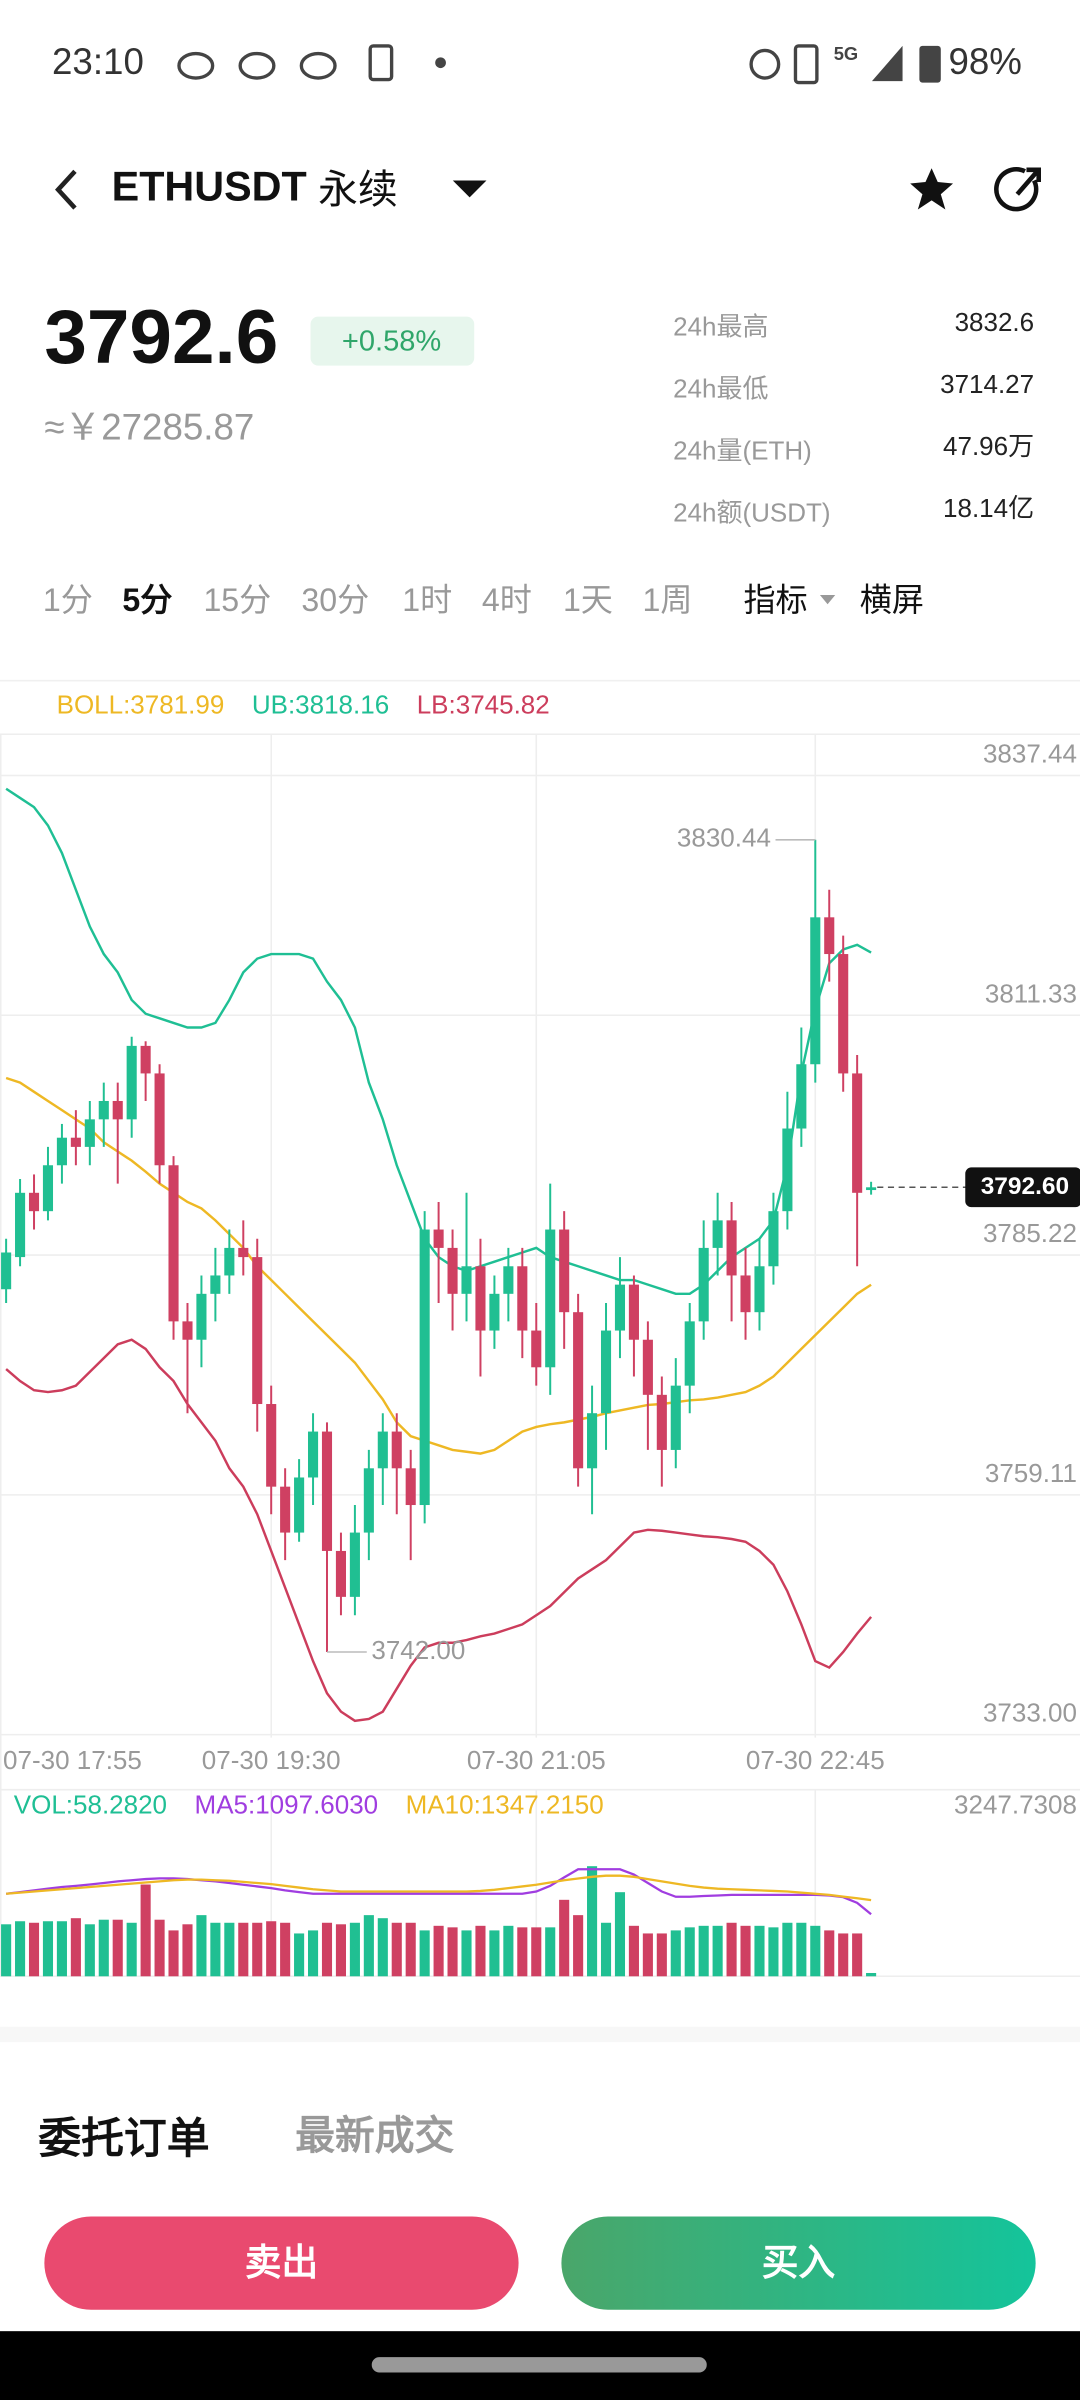  Describe the element at coordinates (237, 600) in the screenshot. I see `interval-tab: 15分` at that location.